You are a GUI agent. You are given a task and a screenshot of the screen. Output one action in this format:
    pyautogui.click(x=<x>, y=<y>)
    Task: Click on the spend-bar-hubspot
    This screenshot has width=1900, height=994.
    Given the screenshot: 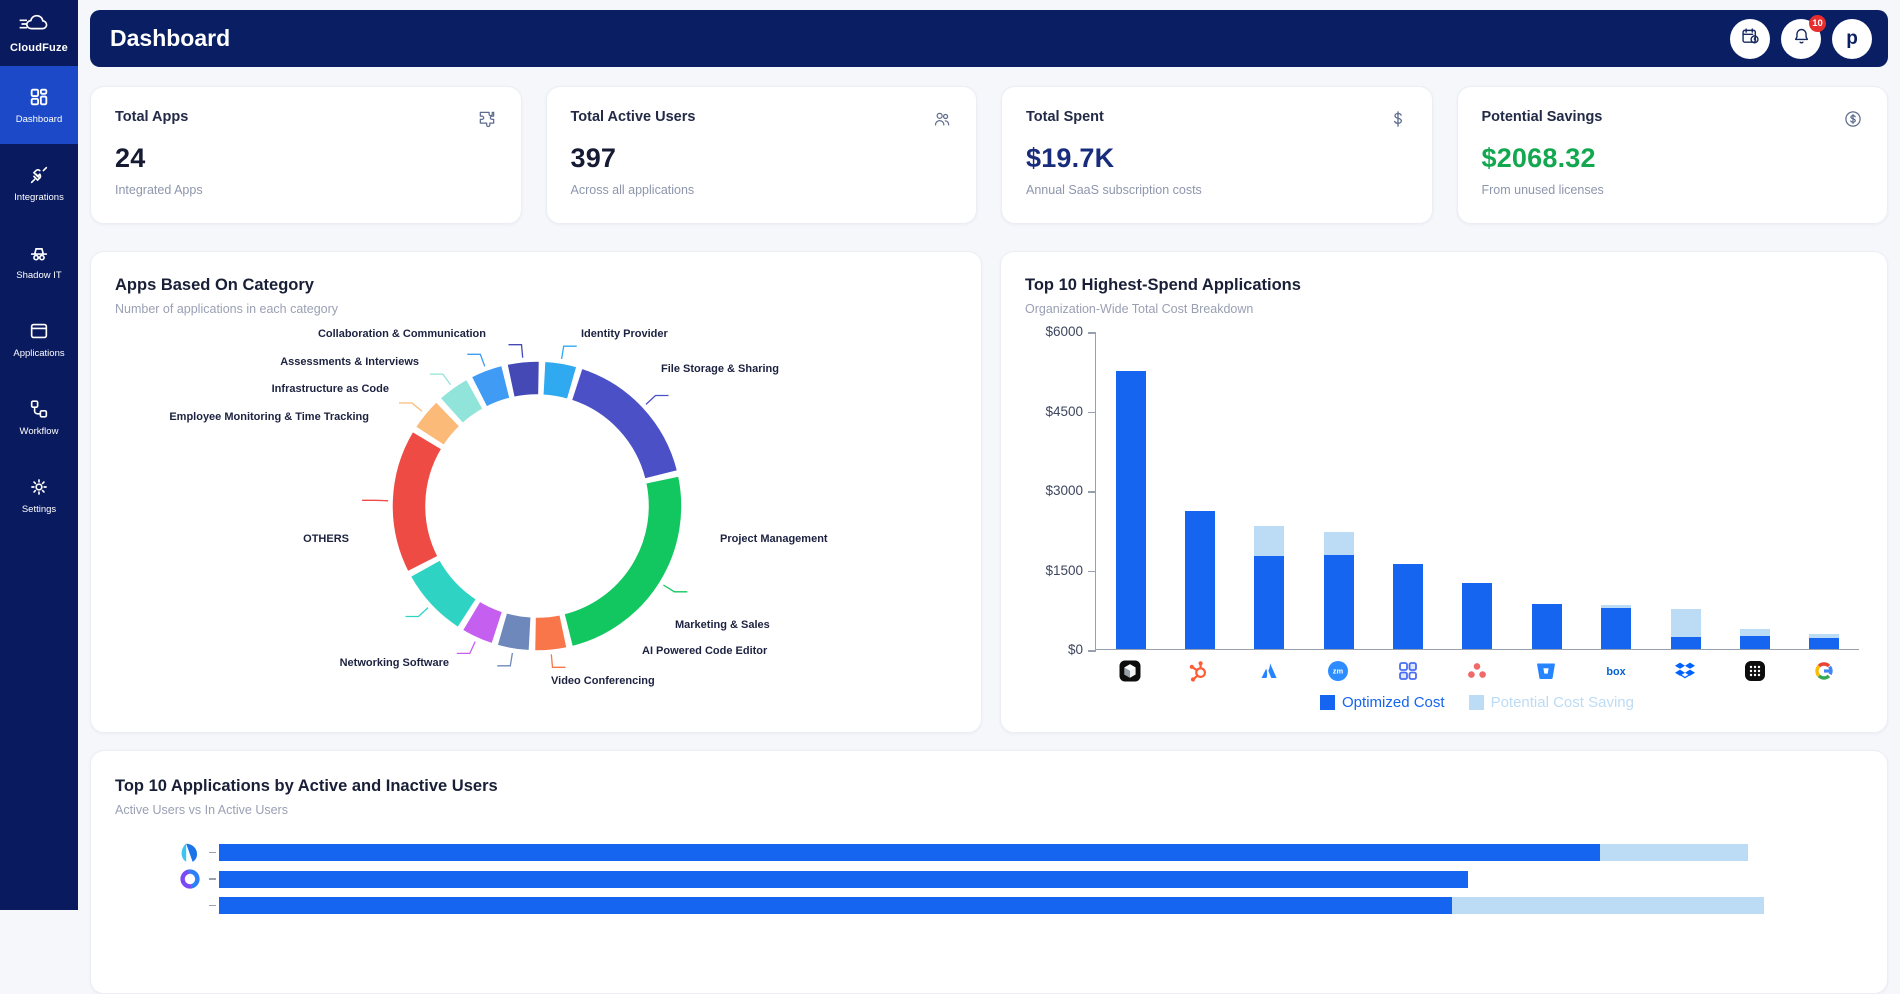 What is the action you would take?
    pyautogui.click(x=1200, y=580)
    